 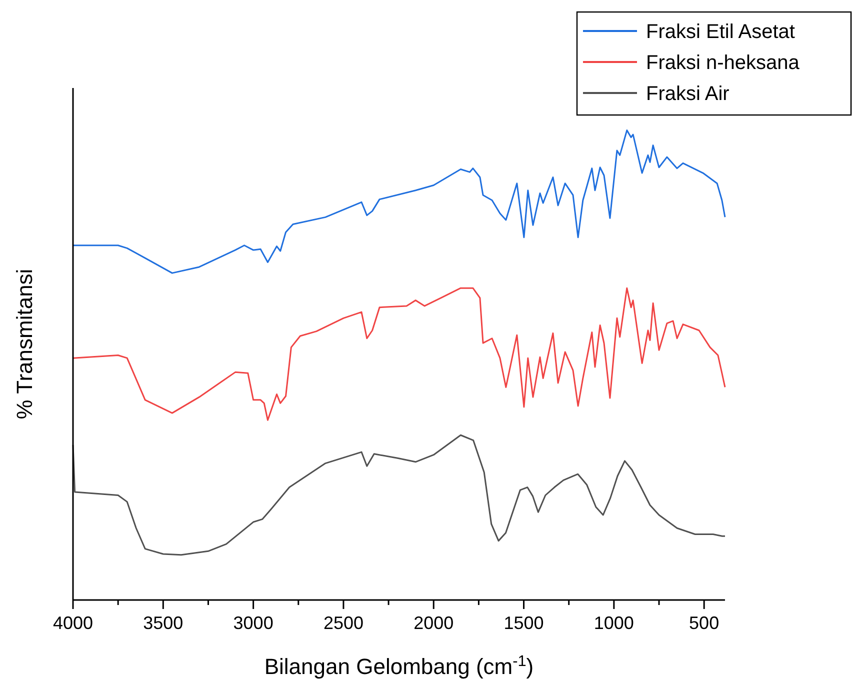 What do you see at coordinates (73, 623) in the screenshot?
I see `x-tick-label: 4000` at bounding box center [73, 623].